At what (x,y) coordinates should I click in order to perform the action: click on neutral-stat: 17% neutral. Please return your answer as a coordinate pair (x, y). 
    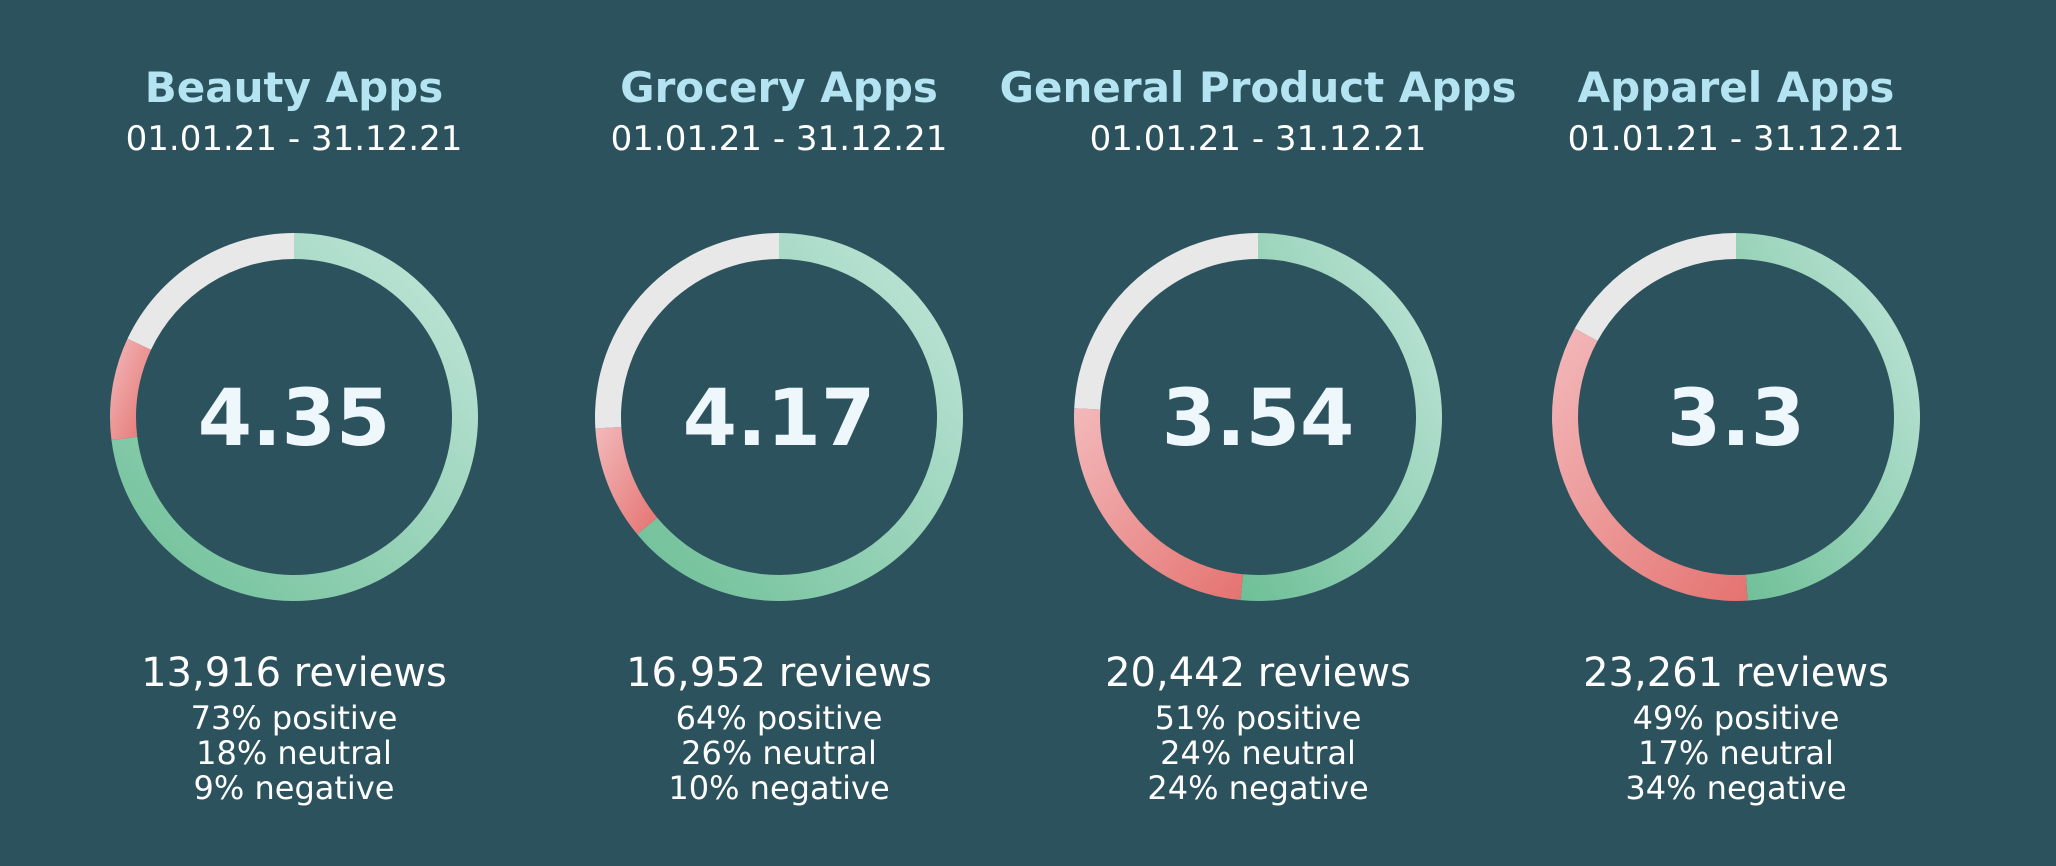
    Looking at the image, I should click on (1736, 753).